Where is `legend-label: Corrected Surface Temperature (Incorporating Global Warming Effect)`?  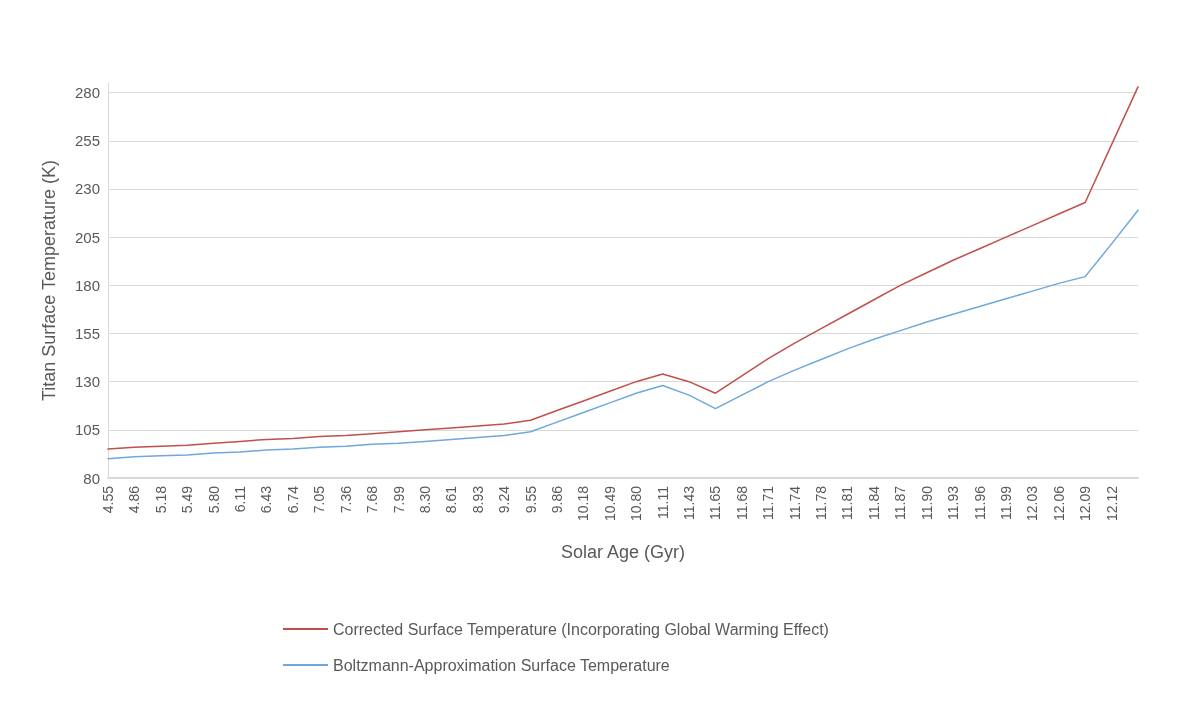 legend-label: Corrected Surface Temperature (Incorporating Global Warming Effect) is located at coordinates (581, 629).